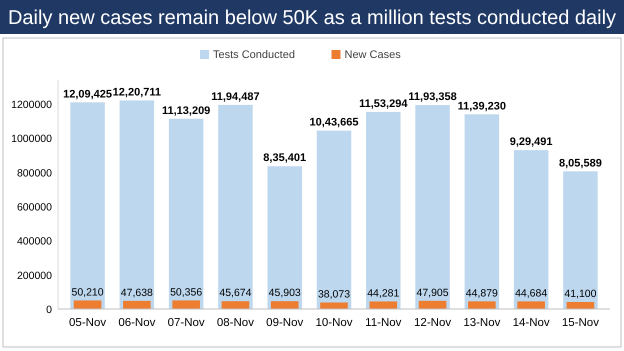 Image resolution: width=624 pixels, height=351 pixels. What do you see at coordinates (284, 158) in the screenshot?
I see `data-label: 8,35,401` at bounding box center [284, 158].